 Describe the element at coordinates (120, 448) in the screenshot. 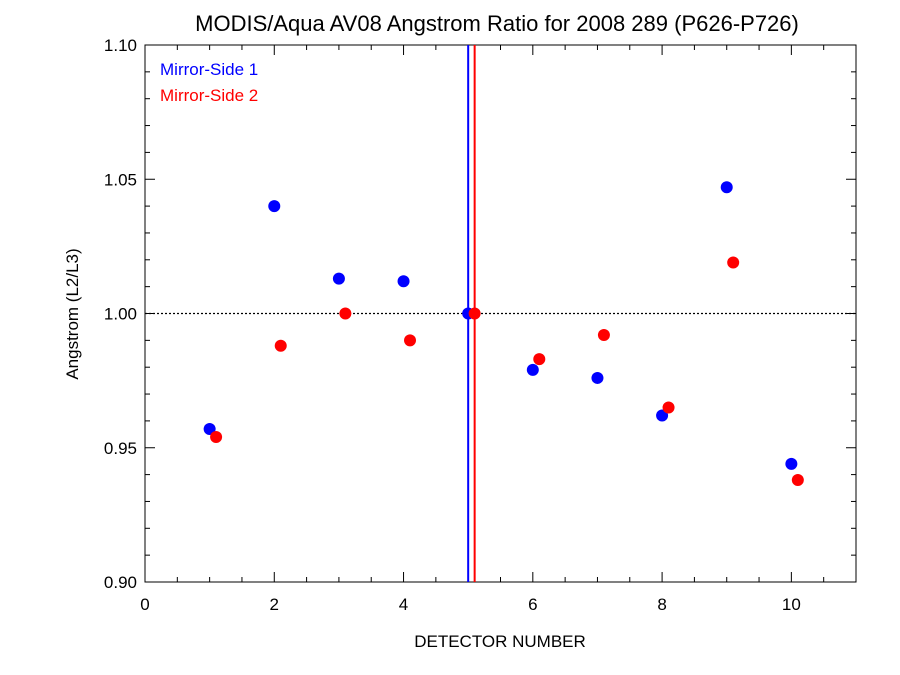

I see `y-tick-label: 0.95` at that location.